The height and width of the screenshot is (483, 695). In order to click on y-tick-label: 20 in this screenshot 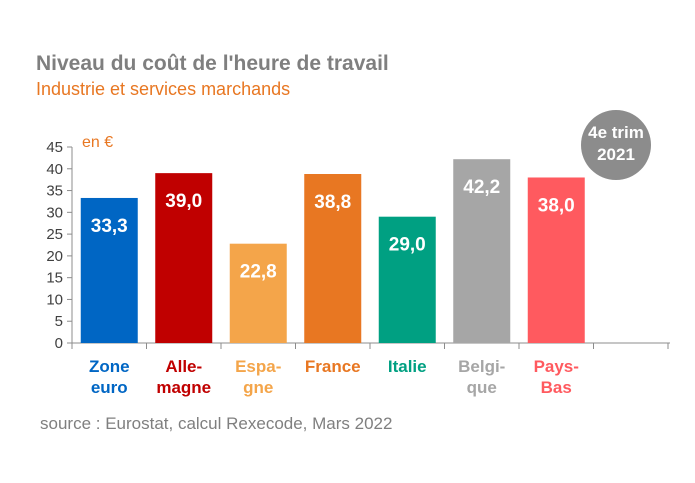, I will do `click(54, 256)`.